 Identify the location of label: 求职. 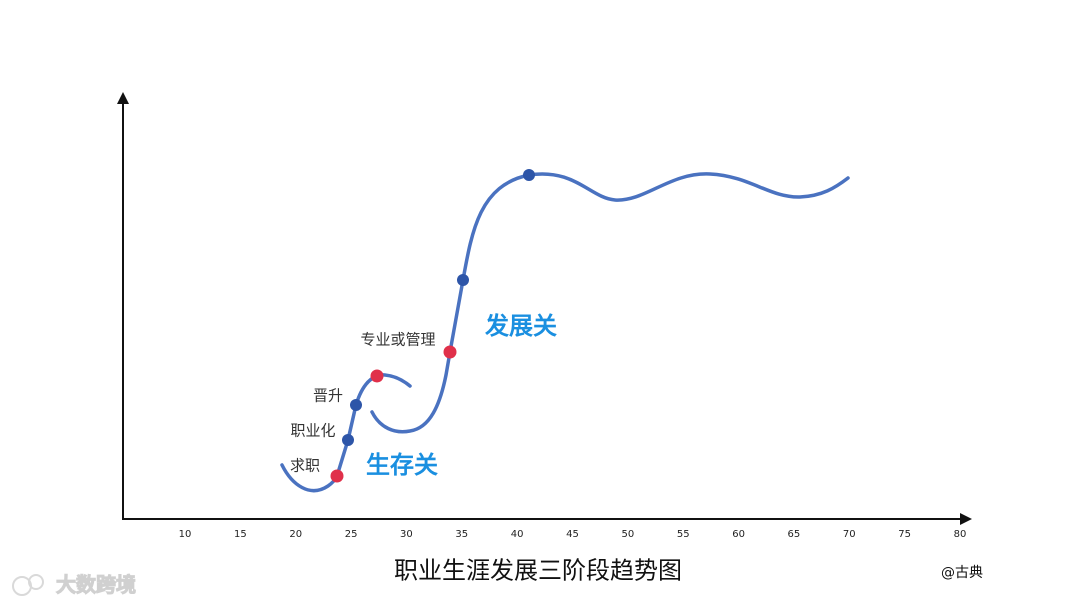
(305, 466).